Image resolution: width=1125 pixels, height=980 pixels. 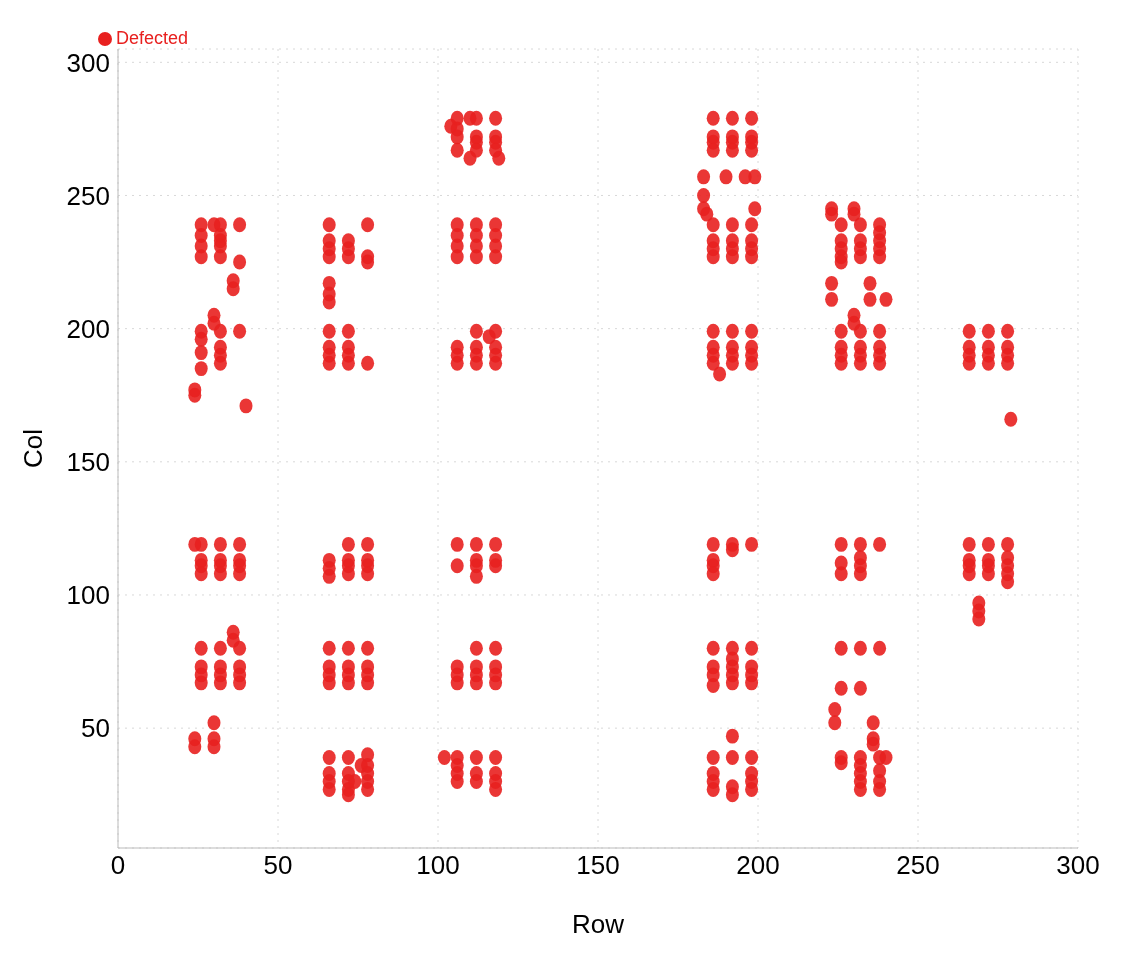 What do you see at coordinates (88, 195) in the screenshot?
I see `y-tick-label: 250` at bounding box center [88, 195].